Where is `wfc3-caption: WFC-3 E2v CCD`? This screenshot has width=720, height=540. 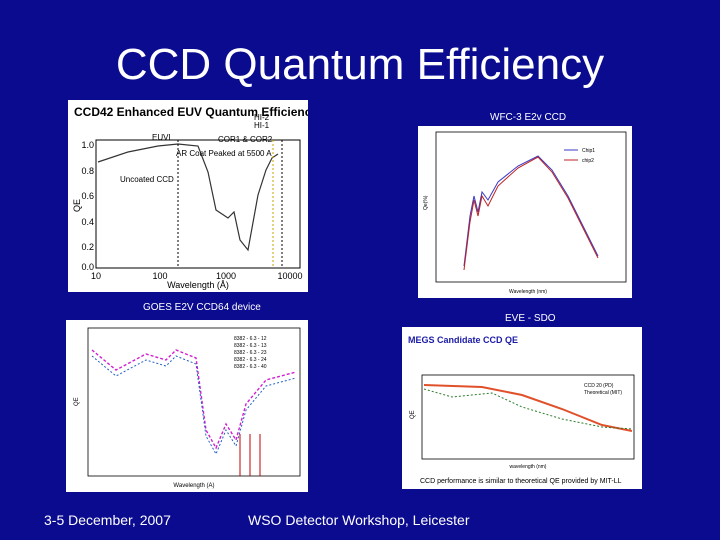
wfc3-caption: WFC-3 E2v CCD is located at coordinates (528, 117).